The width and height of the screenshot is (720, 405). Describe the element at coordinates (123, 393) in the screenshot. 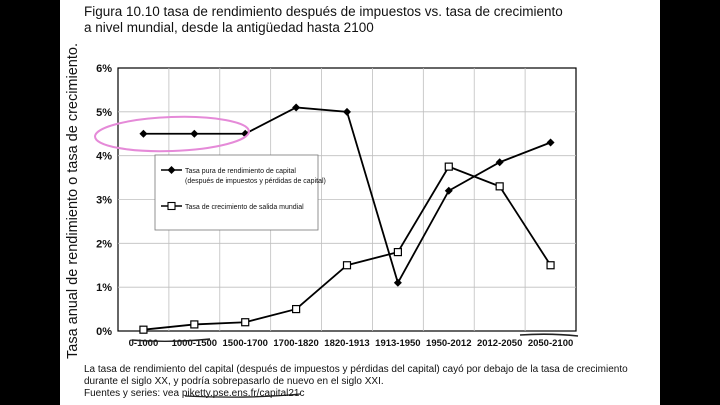

I see `footer-sources-prefix: Fuentes y series:` at that location.